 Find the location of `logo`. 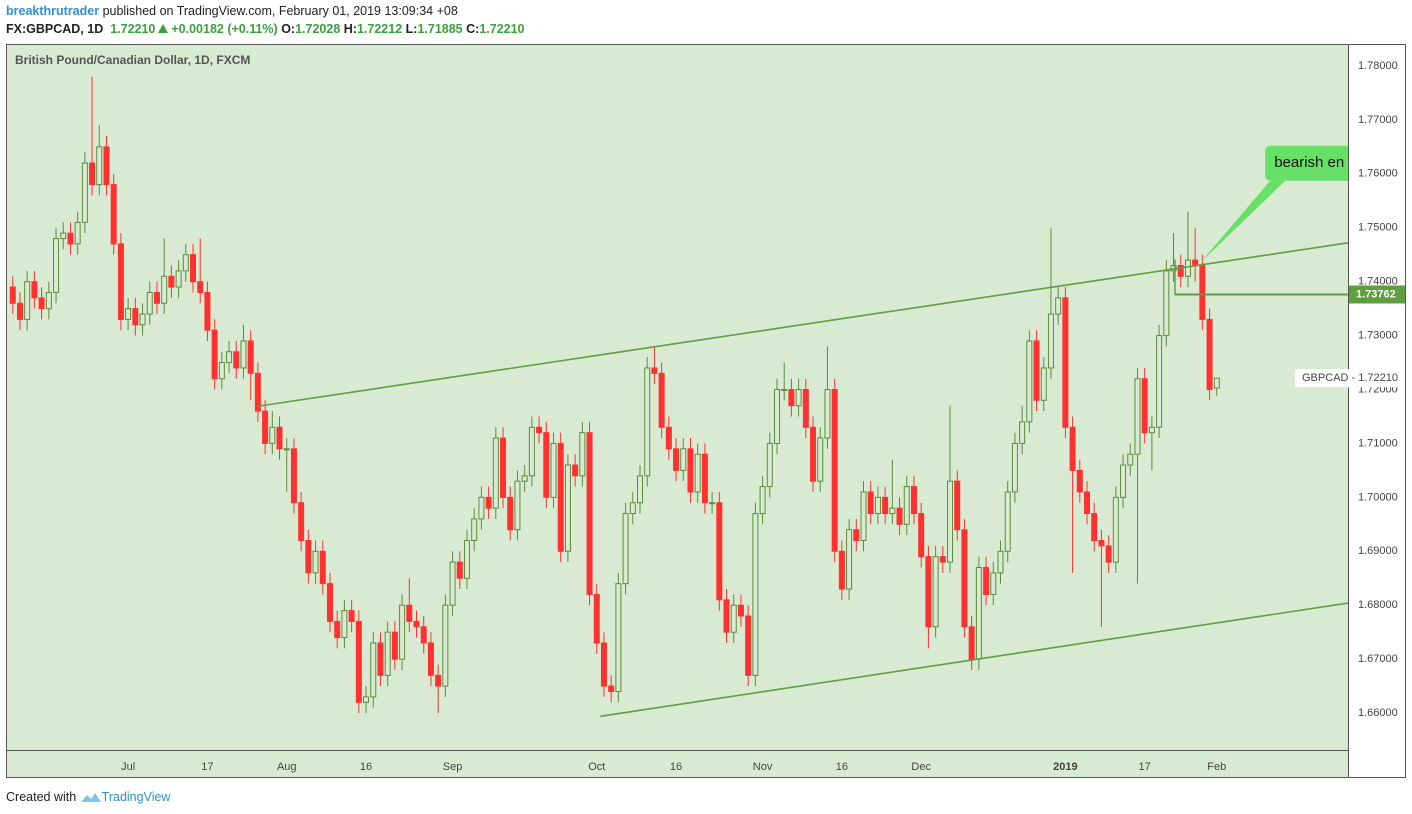

logo is located at coordinates (90, 797).